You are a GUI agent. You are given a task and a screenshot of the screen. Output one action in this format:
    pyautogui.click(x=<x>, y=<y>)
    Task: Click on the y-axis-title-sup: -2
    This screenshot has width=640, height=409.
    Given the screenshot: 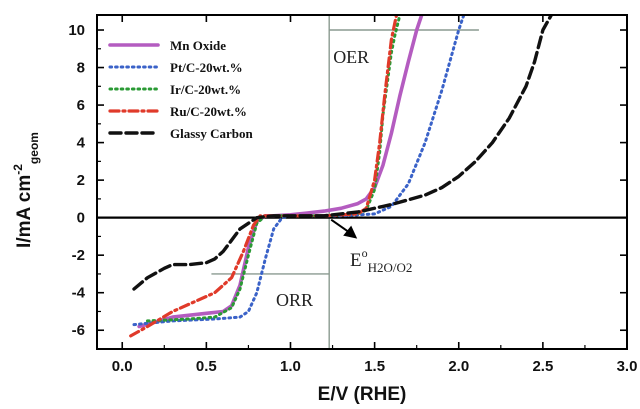 What is the action you would take?
    pyautogui.click(x=18, y=169)
    